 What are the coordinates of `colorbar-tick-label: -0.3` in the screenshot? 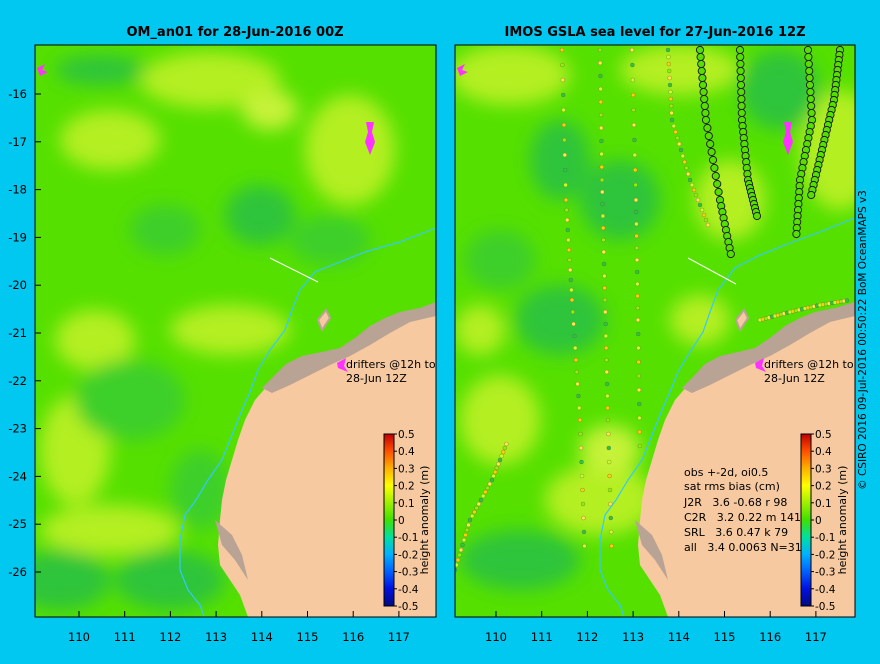 It's located at (825, 573).